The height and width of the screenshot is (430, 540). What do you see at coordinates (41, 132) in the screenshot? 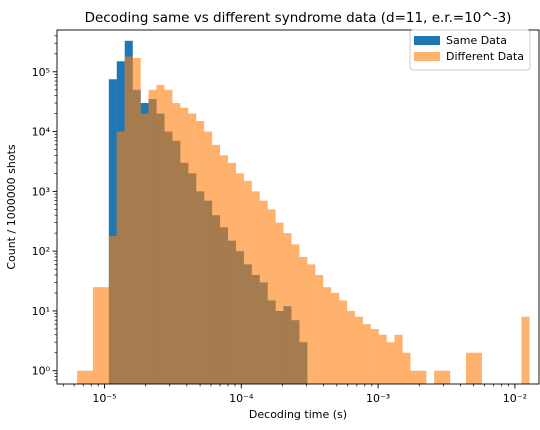
I see `y-tick-label: 10⁴` at bounding box center [41, 132].